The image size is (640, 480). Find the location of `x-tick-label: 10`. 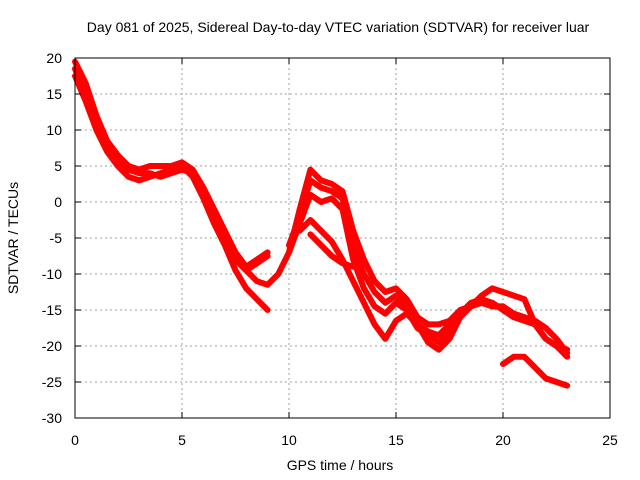

x-tick-label: 10 is located at coordinates (289, 440).